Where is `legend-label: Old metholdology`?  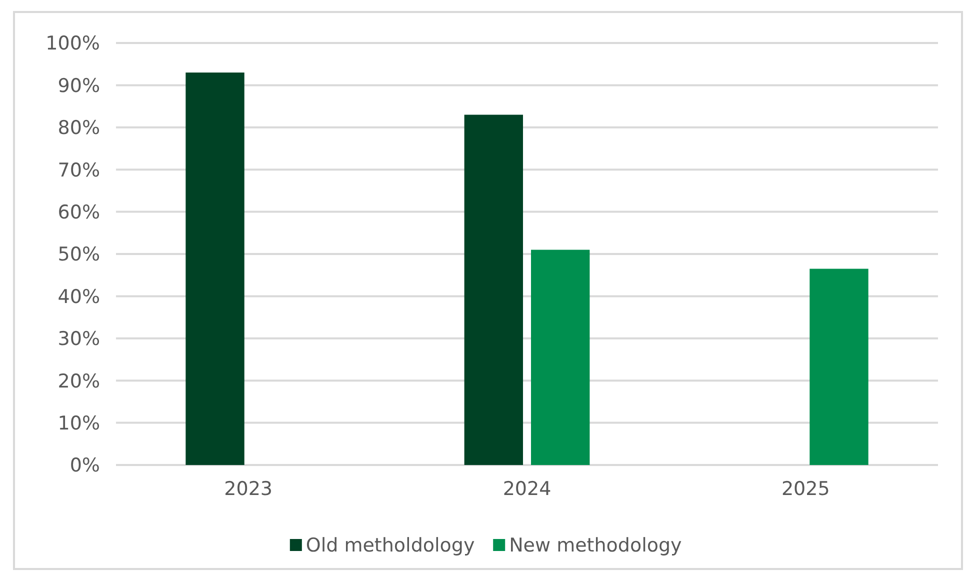
legend-label: Old metholdology is located at coordinates (390, 545).